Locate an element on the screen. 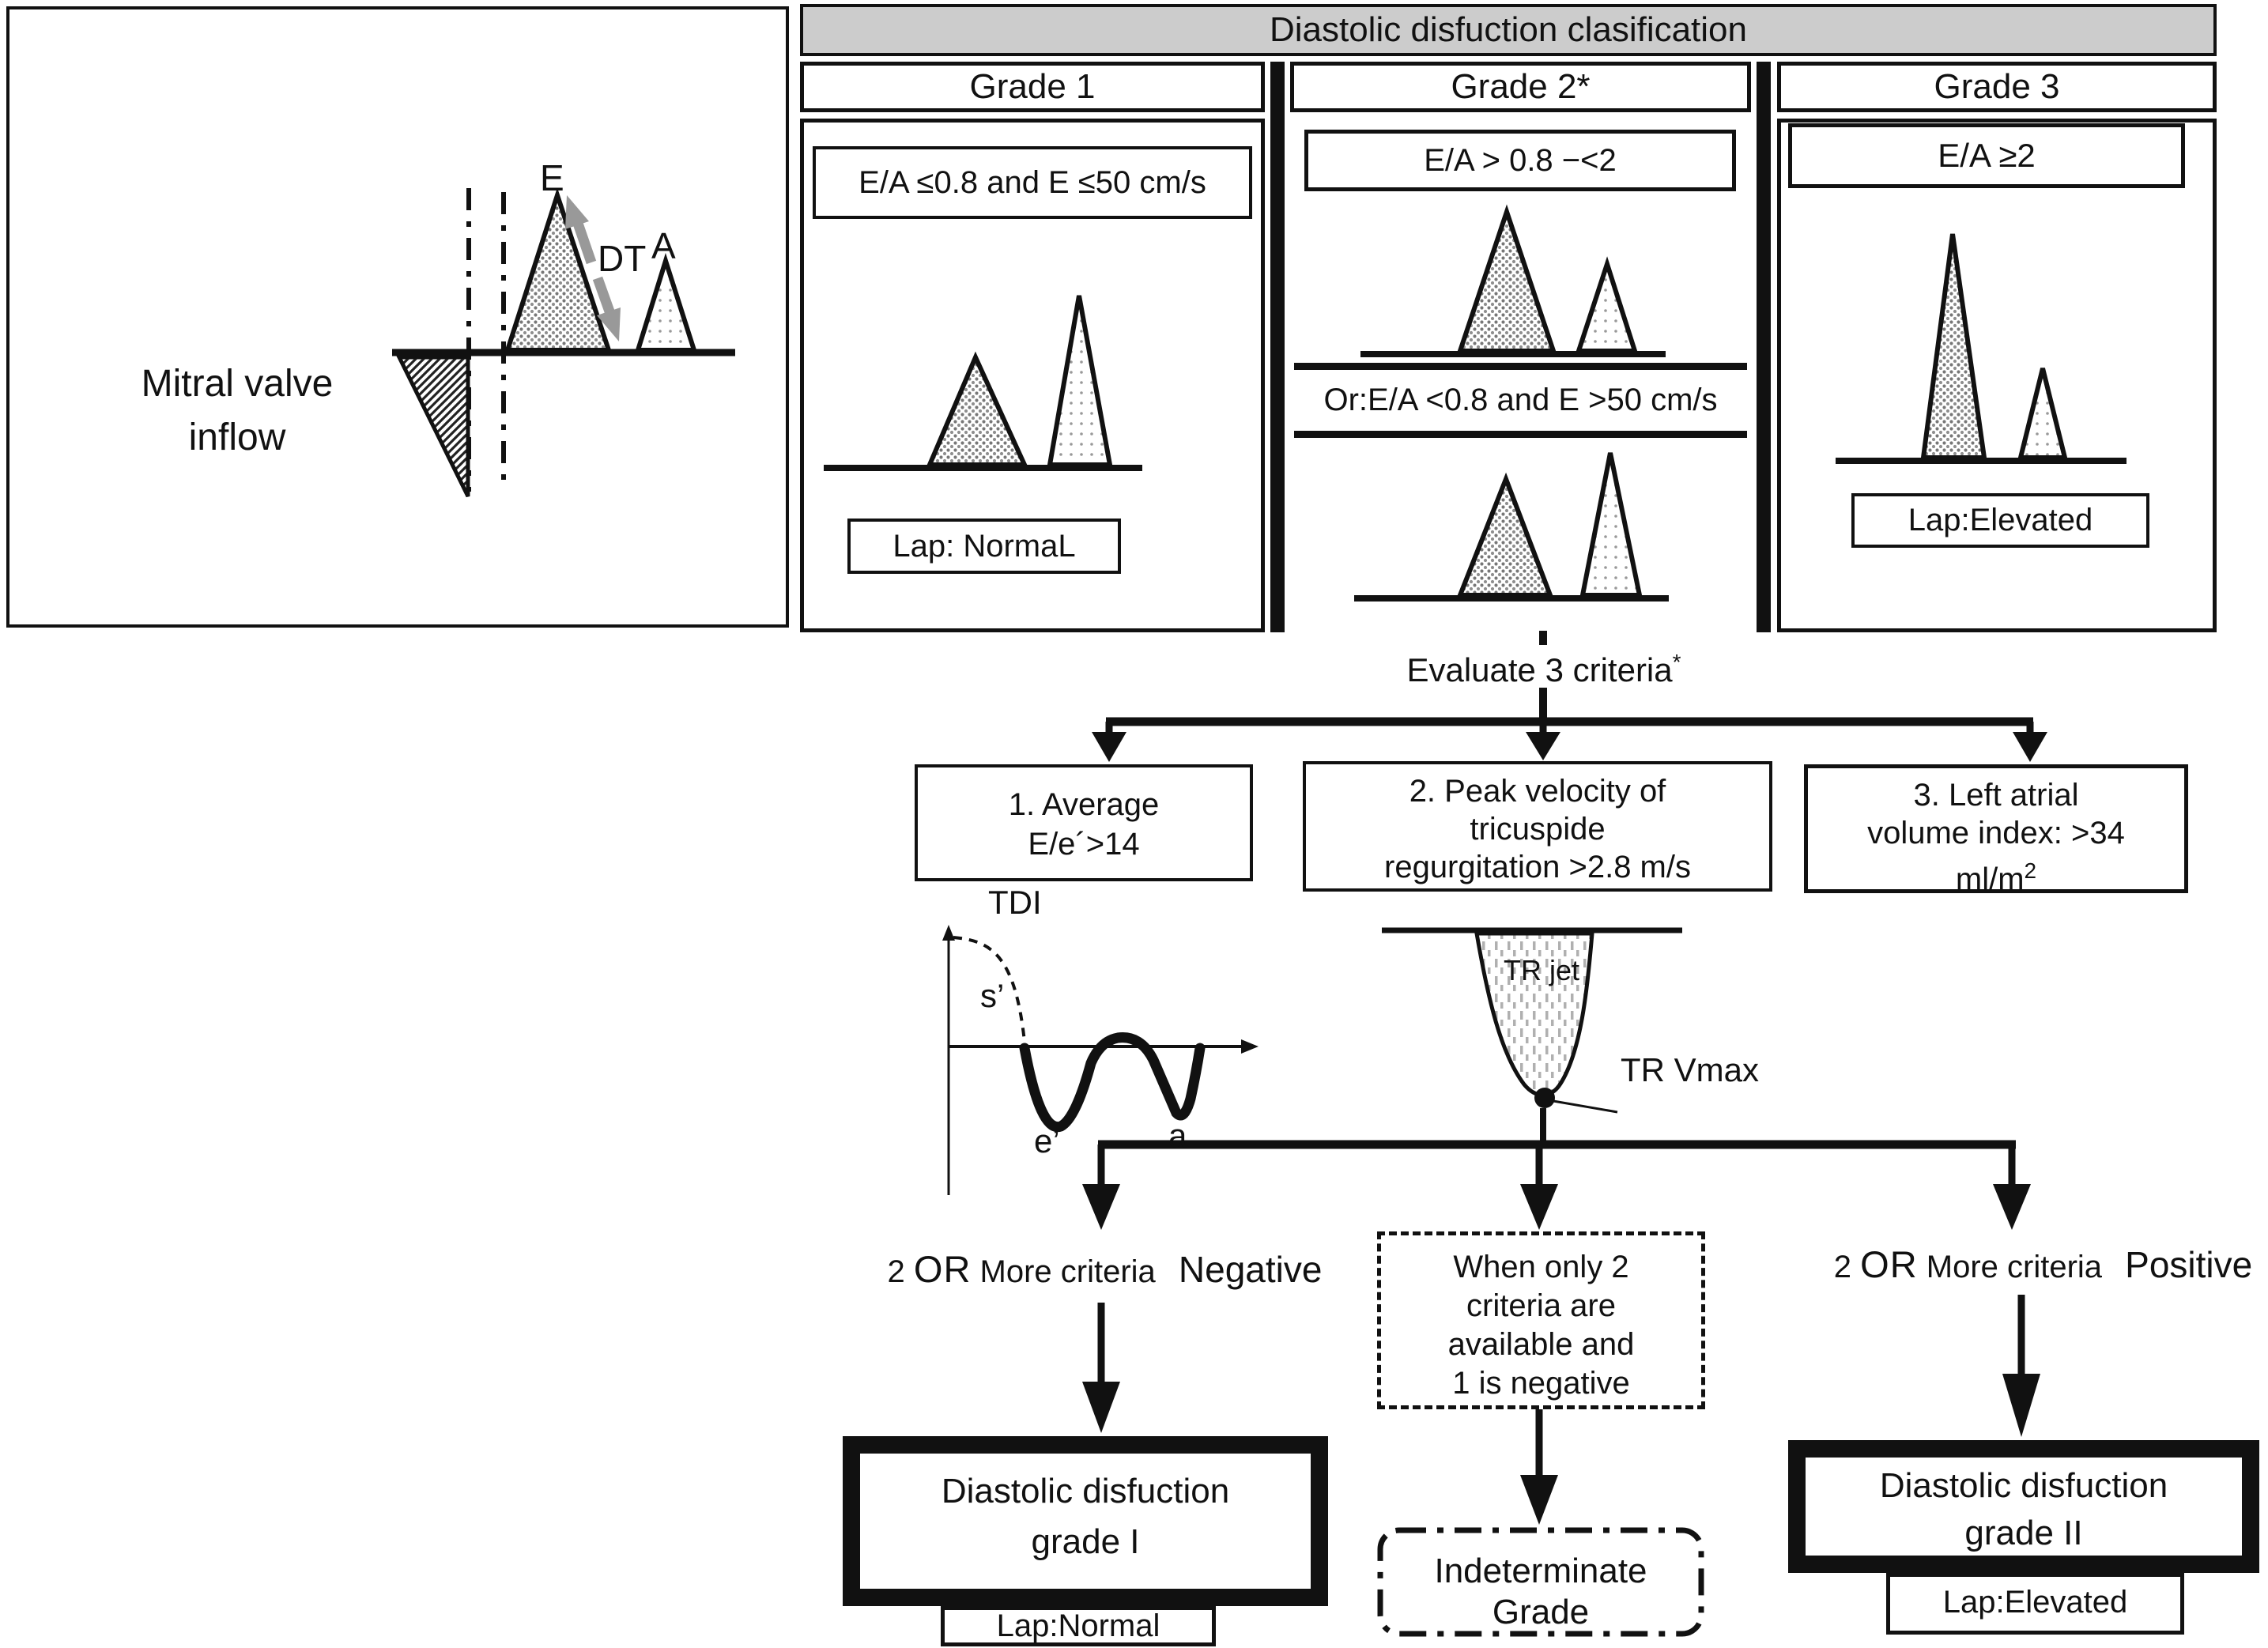  middle-branch-line4: 1 is negative is located at coordinates (1541, 1383).